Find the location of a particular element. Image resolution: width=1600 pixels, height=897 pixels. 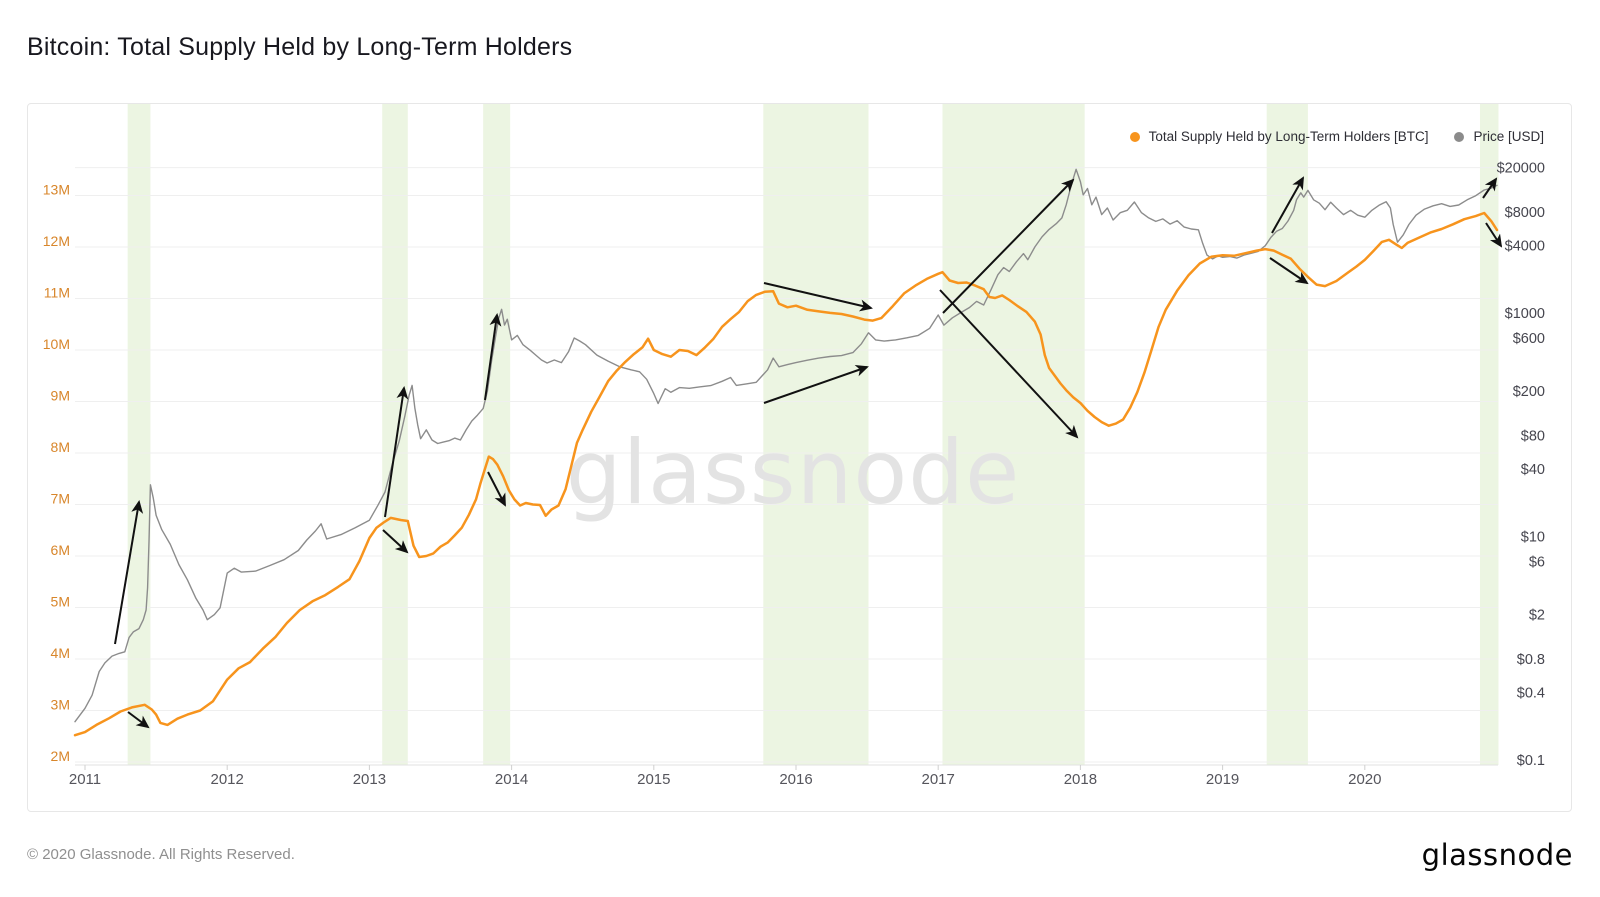

y-right-tick-label: $0.4 is located at coordinates (1531, 694).